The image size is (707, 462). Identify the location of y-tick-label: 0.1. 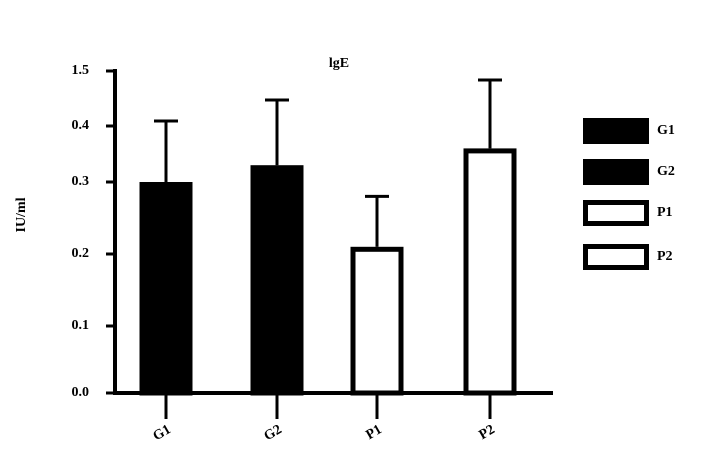
(81, 325).